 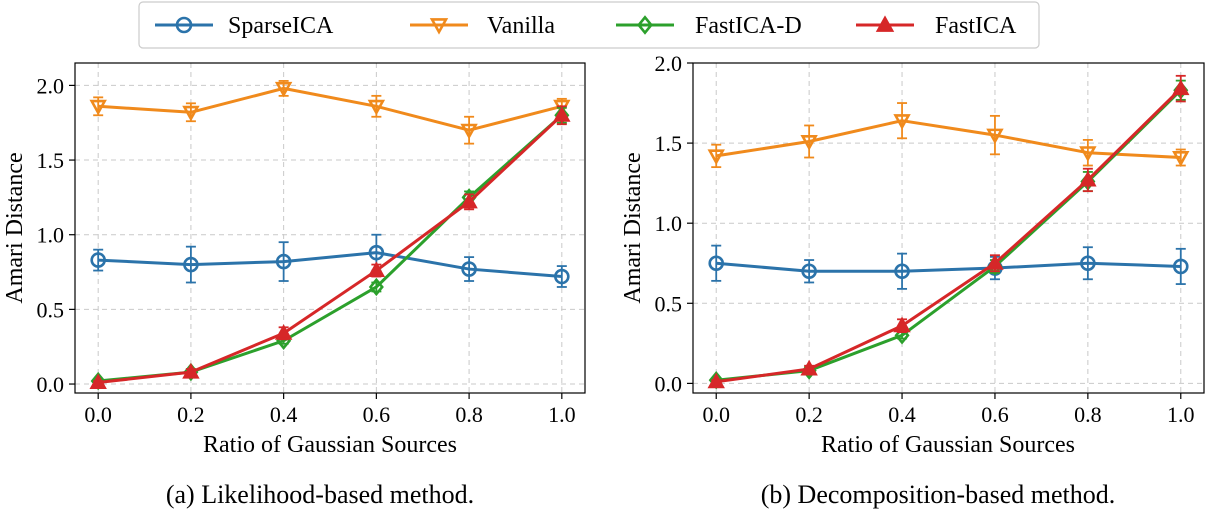 What do you see at coordinates (938, 494) in the screenshot?
I see `panel-caption: (b) Decomposition-based method.` at bounding box center [938, 494].